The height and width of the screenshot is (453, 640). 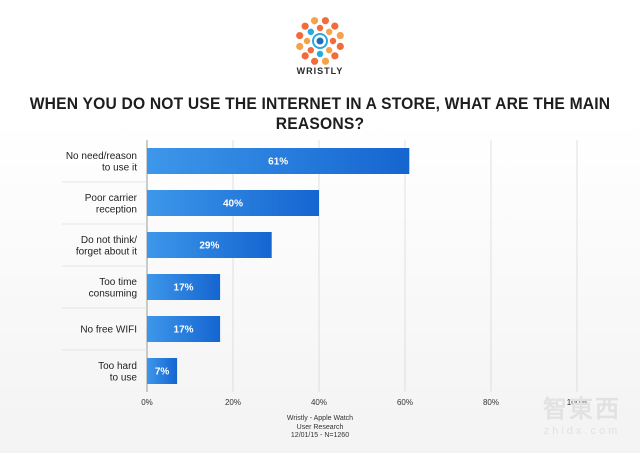 I want to click on category-label: Do not think/, so click(x=109, y=240).